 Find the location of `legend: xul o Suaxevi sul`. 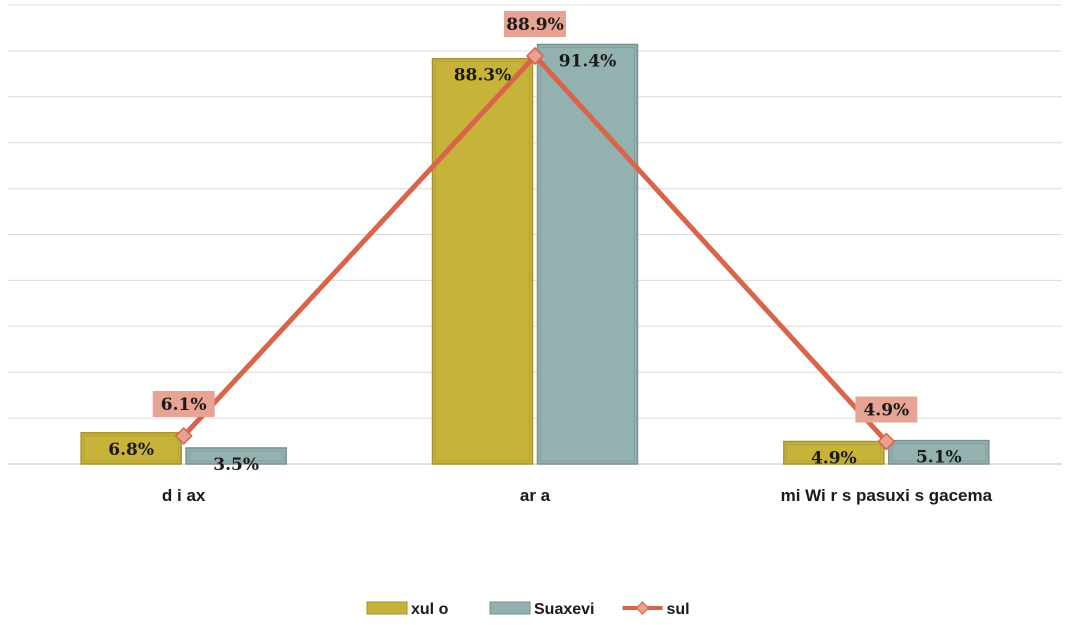

legend: xul o Suaxevi sul is located at coordinates (528, 609).